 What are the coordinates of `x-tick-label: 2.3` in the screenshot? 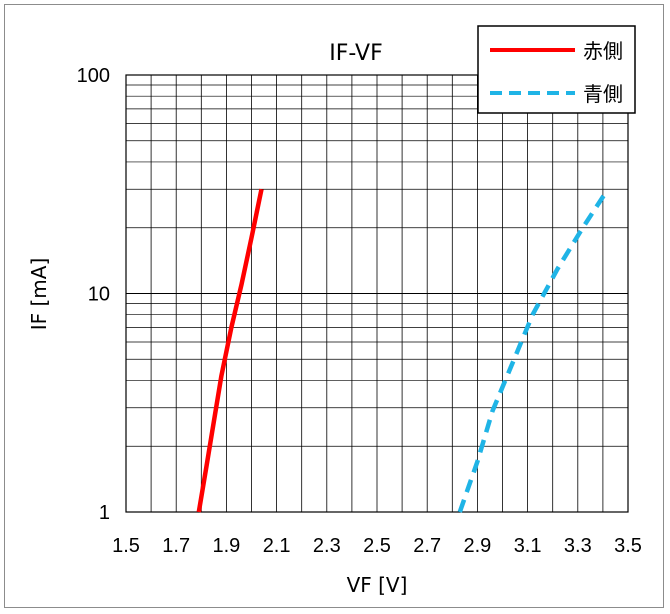 It's located at (327, 546).